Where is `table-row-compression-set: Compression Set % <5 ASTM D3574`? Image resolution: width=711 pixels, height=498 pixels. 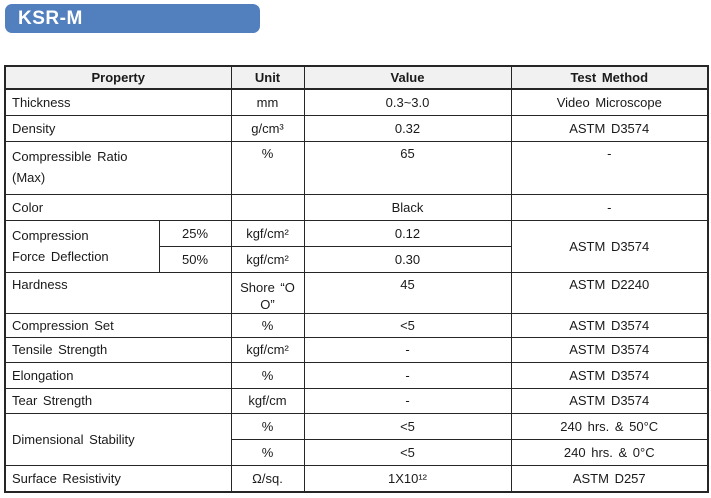 table-row-compression-set: Compression Set % <5 ASTM D3574 is located at coordinates (356, 325).